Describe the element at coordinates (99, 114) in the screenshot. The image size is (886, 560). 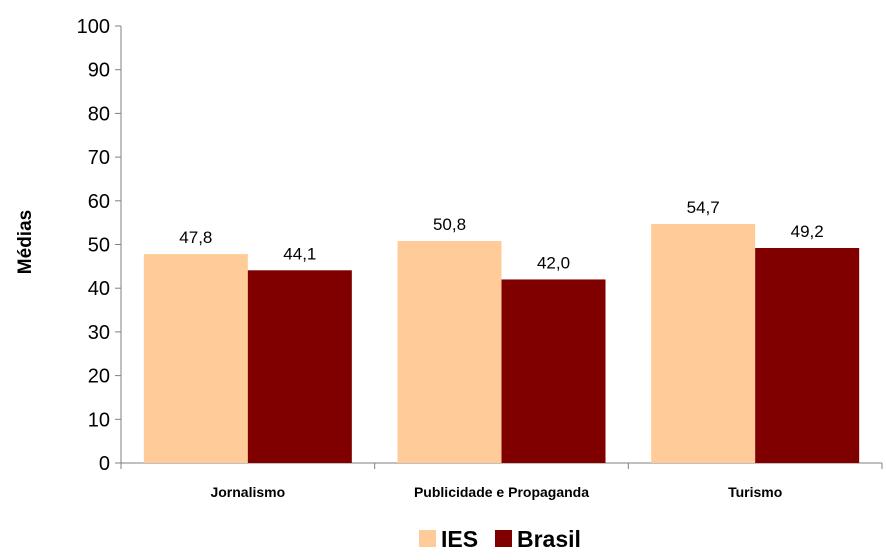
I see `y-tick-label: 80` at that location.